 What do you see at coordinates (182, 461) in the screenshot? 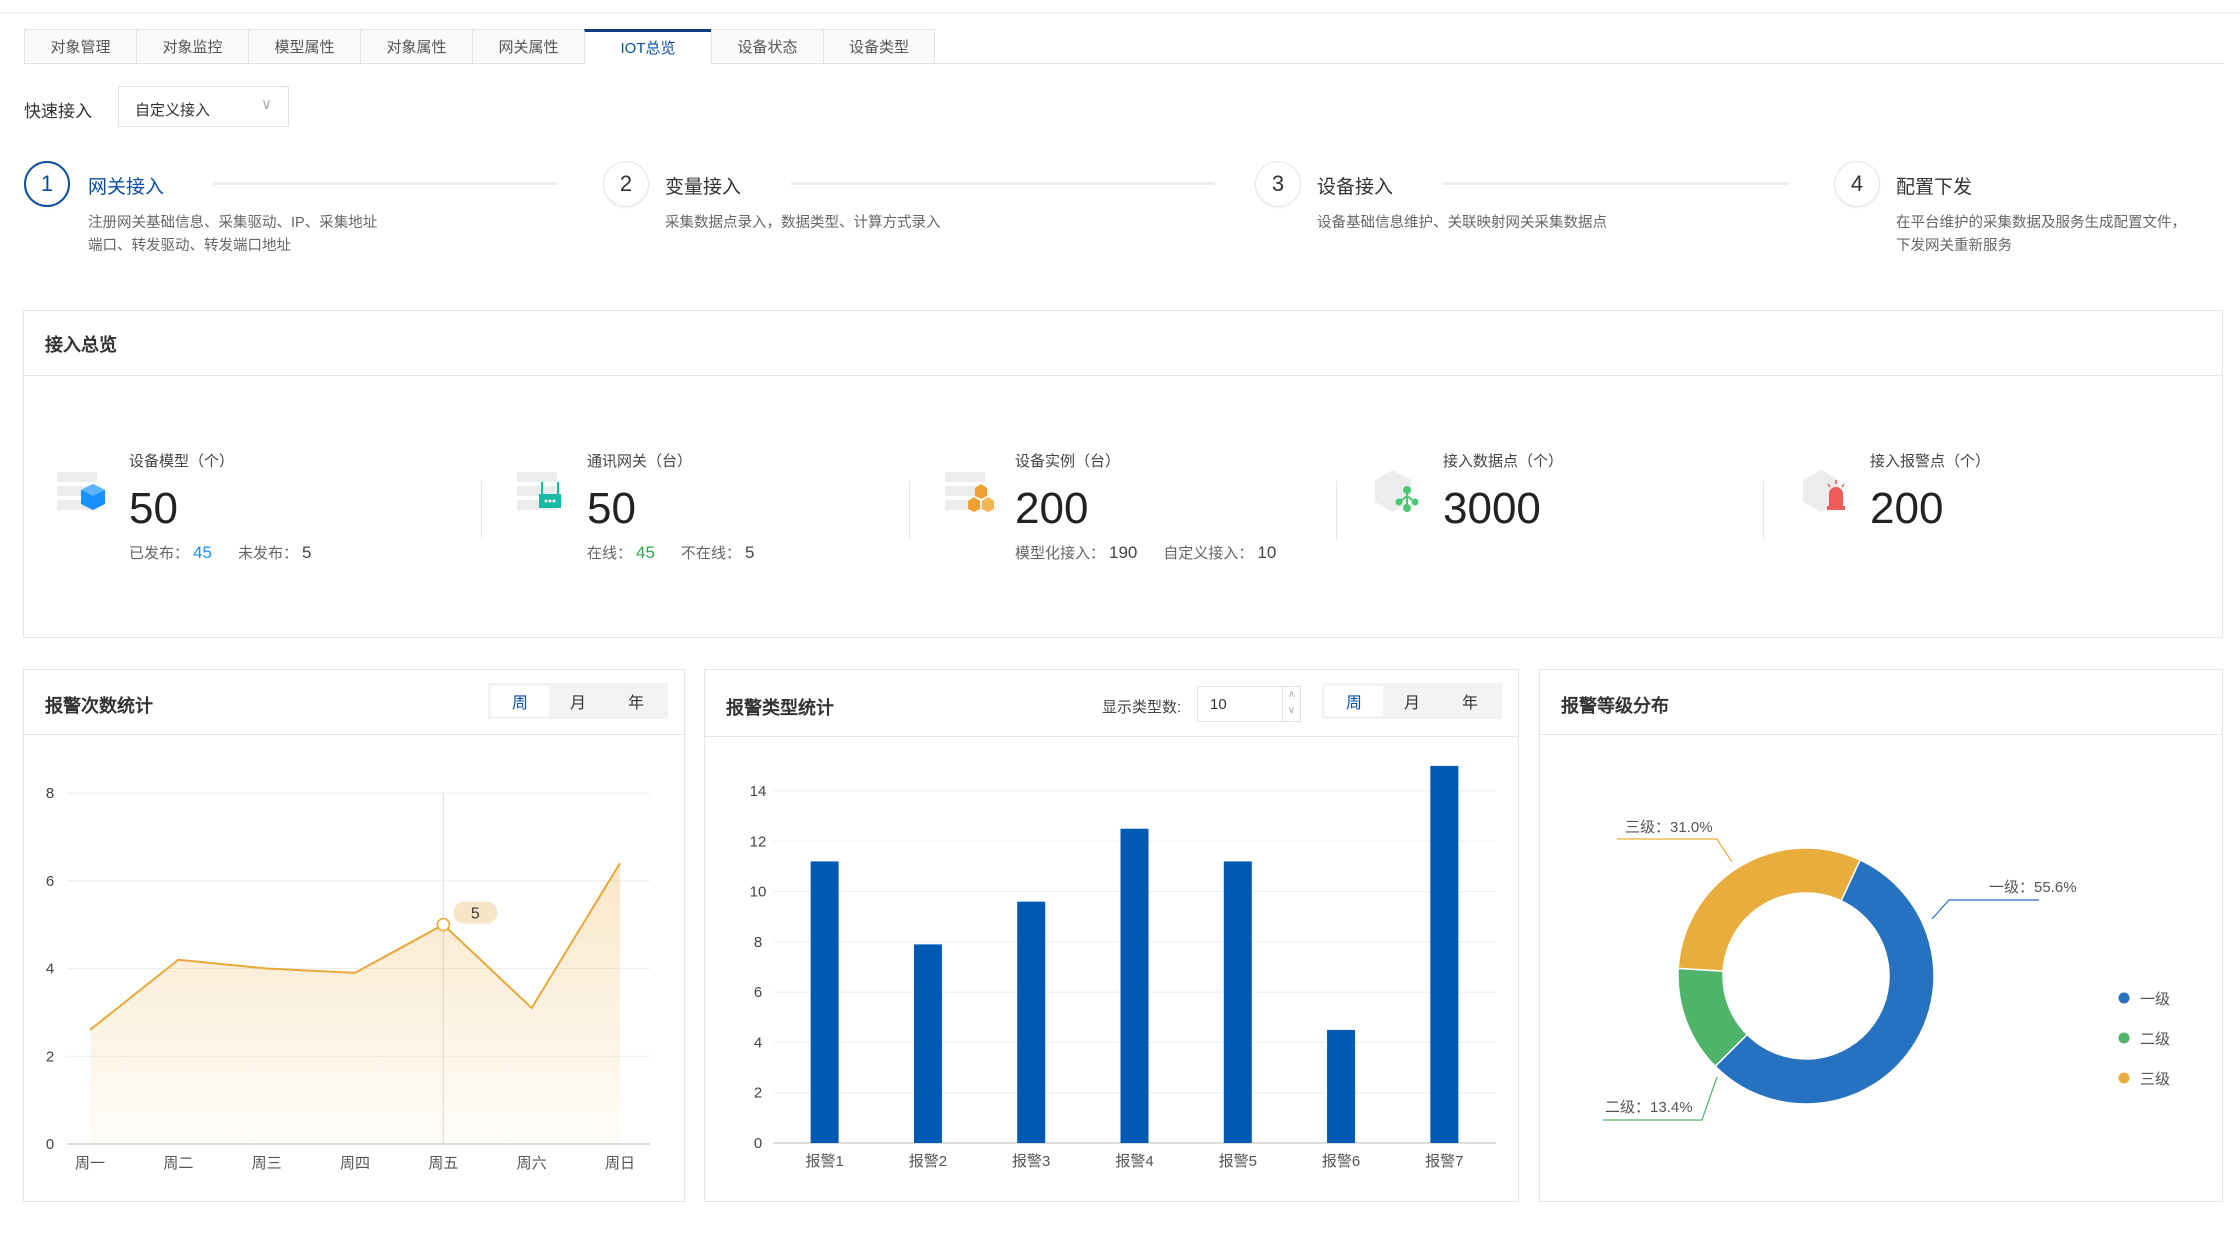
I see `stat-label: 设备模型（个）` at bounding box center [182, 461].